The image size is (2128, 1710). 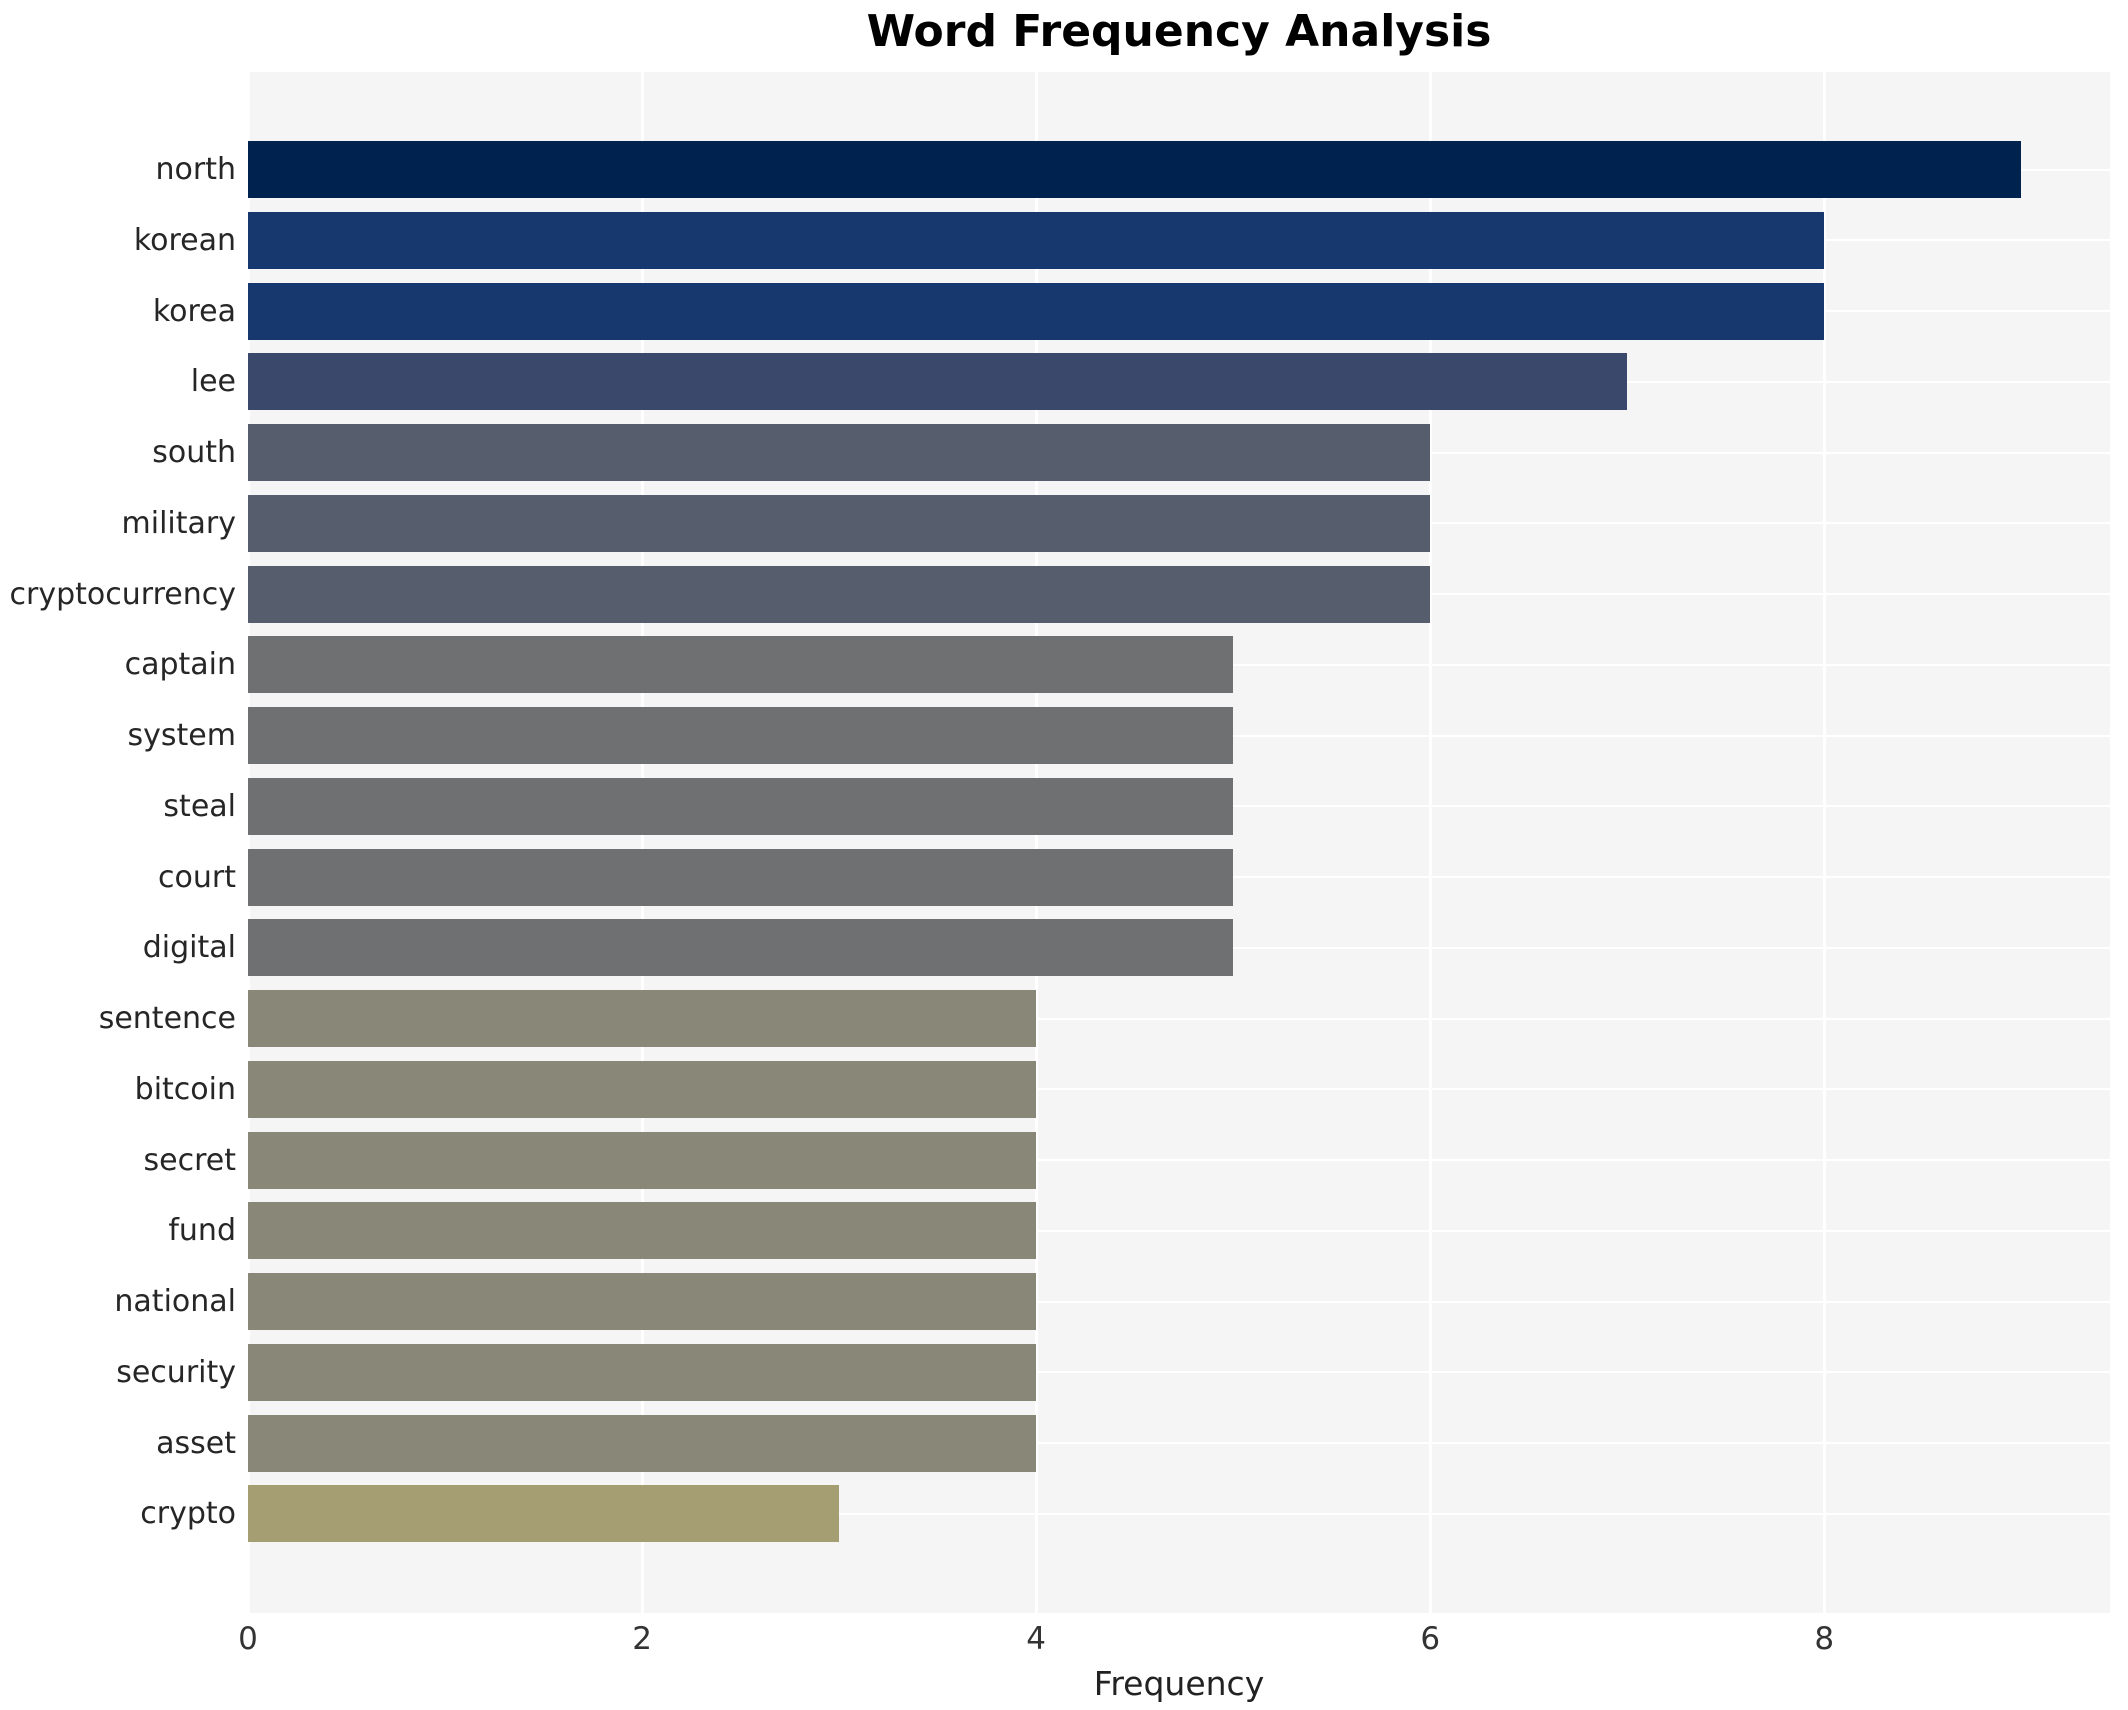 What do you see at coordinates (1430, 1639) in the screenshot?
I see `x-tick-label-6: 6` at bounding box center [1430, 1639].